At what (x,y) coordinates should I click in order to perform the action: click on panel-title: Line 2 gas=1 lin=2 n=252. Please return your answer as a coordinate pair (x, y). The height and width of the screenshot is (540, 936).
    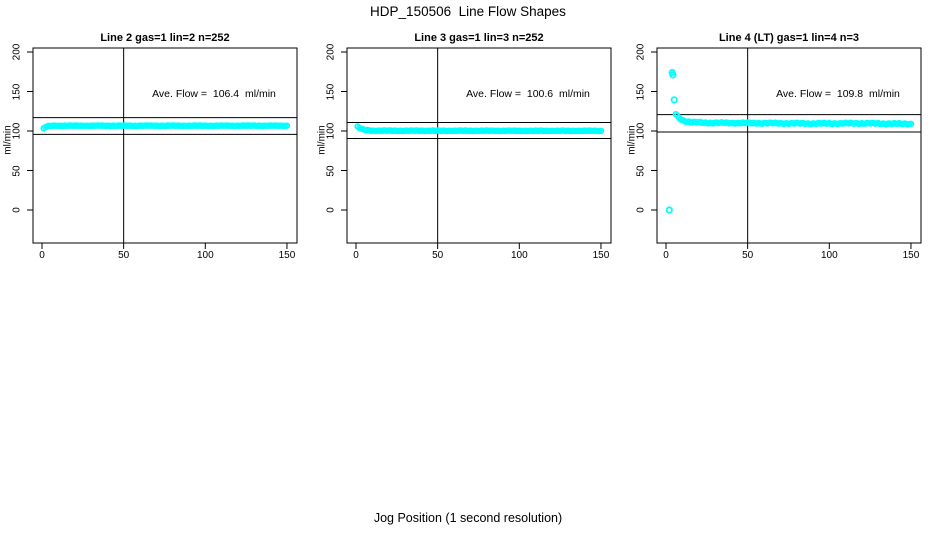
    Looking at the image, I should click on (165, 38).